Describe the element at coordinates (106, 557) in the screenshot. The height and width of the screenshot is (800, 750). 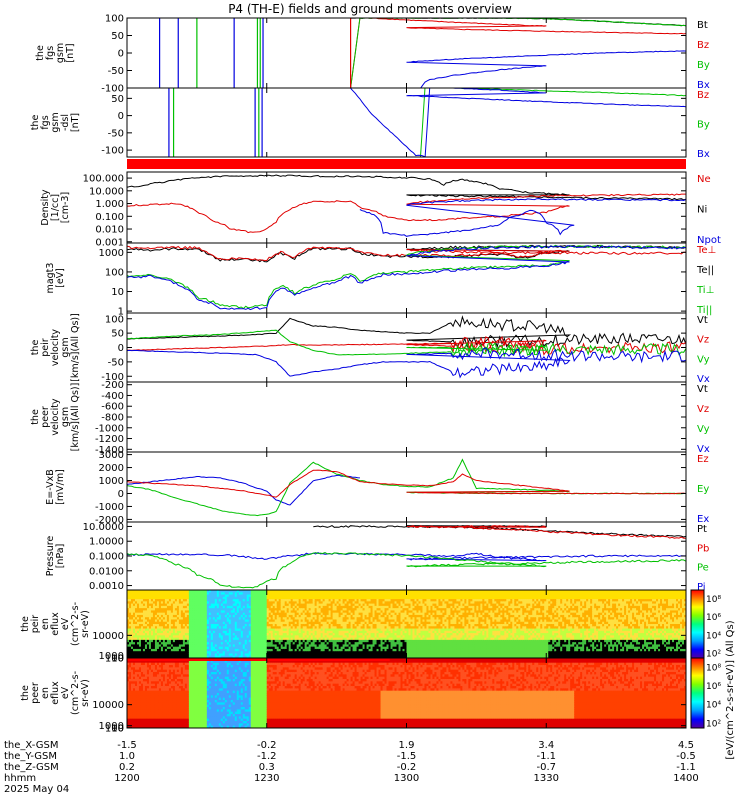
I see `y-tick-label: 0.1000` at that location.